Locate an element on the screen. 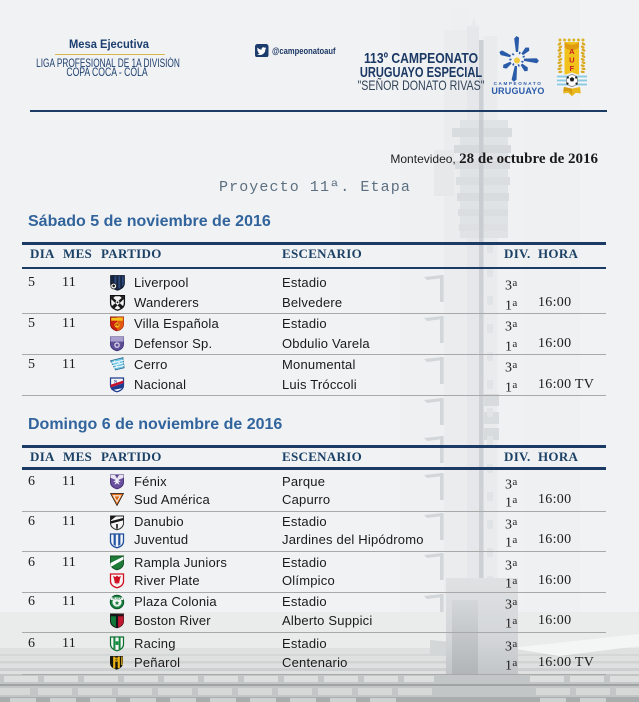 Image resolution: width=639 pixels, height=702 pixels. svg-text: A is located at coordinates (572, 51).